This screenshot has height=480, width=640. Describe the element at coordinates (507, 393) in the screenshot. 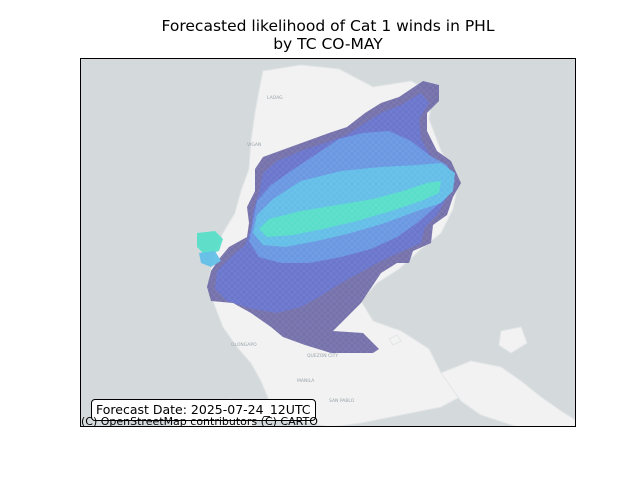

I see `land-bicol` at that location.